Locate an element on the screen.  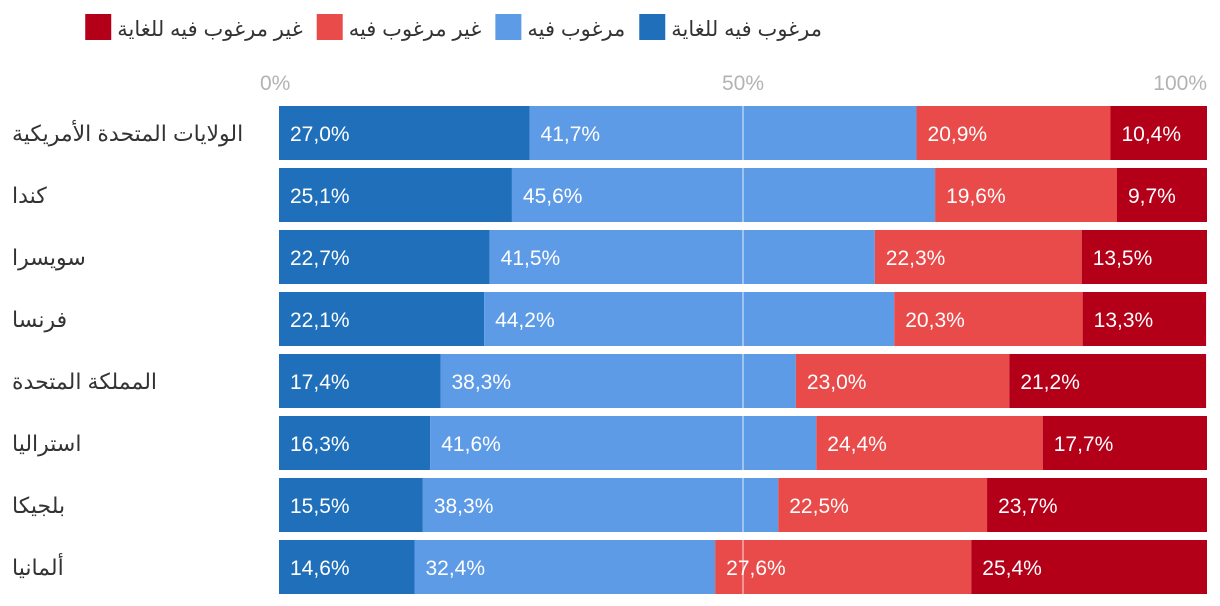
data-label-6-3: 23,7% is located at coordinates (1028, 506).